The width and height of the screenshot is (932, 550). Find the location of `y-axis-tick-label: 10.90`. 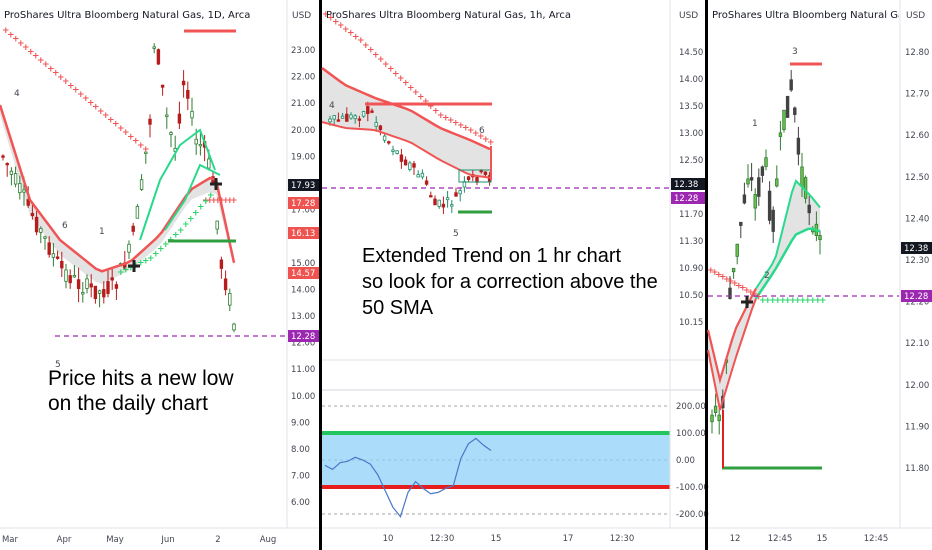

y-axis-tick-label: 10.90 is located at coordinates (691, 269).